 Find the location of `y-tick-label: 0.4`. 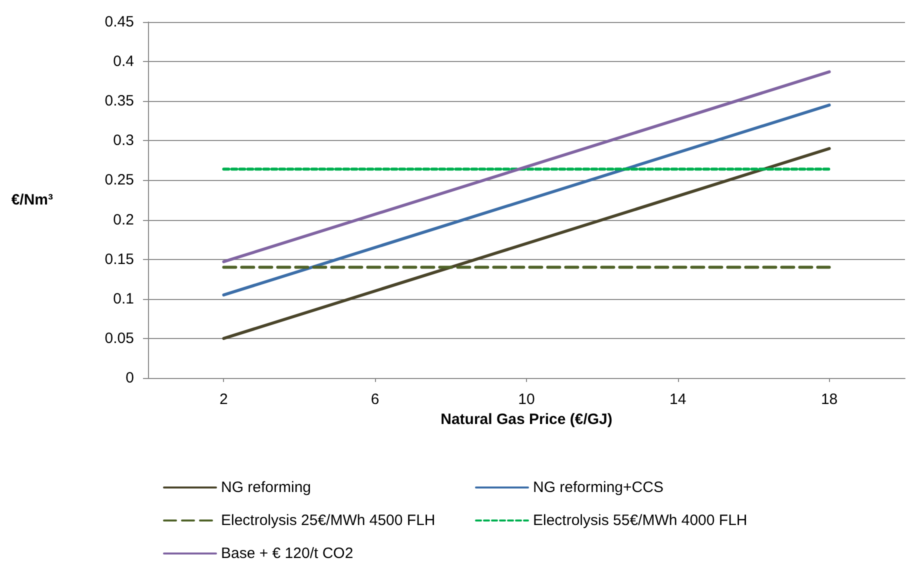

y-tick-label: 0.4 is located at coordinates (123, 61).